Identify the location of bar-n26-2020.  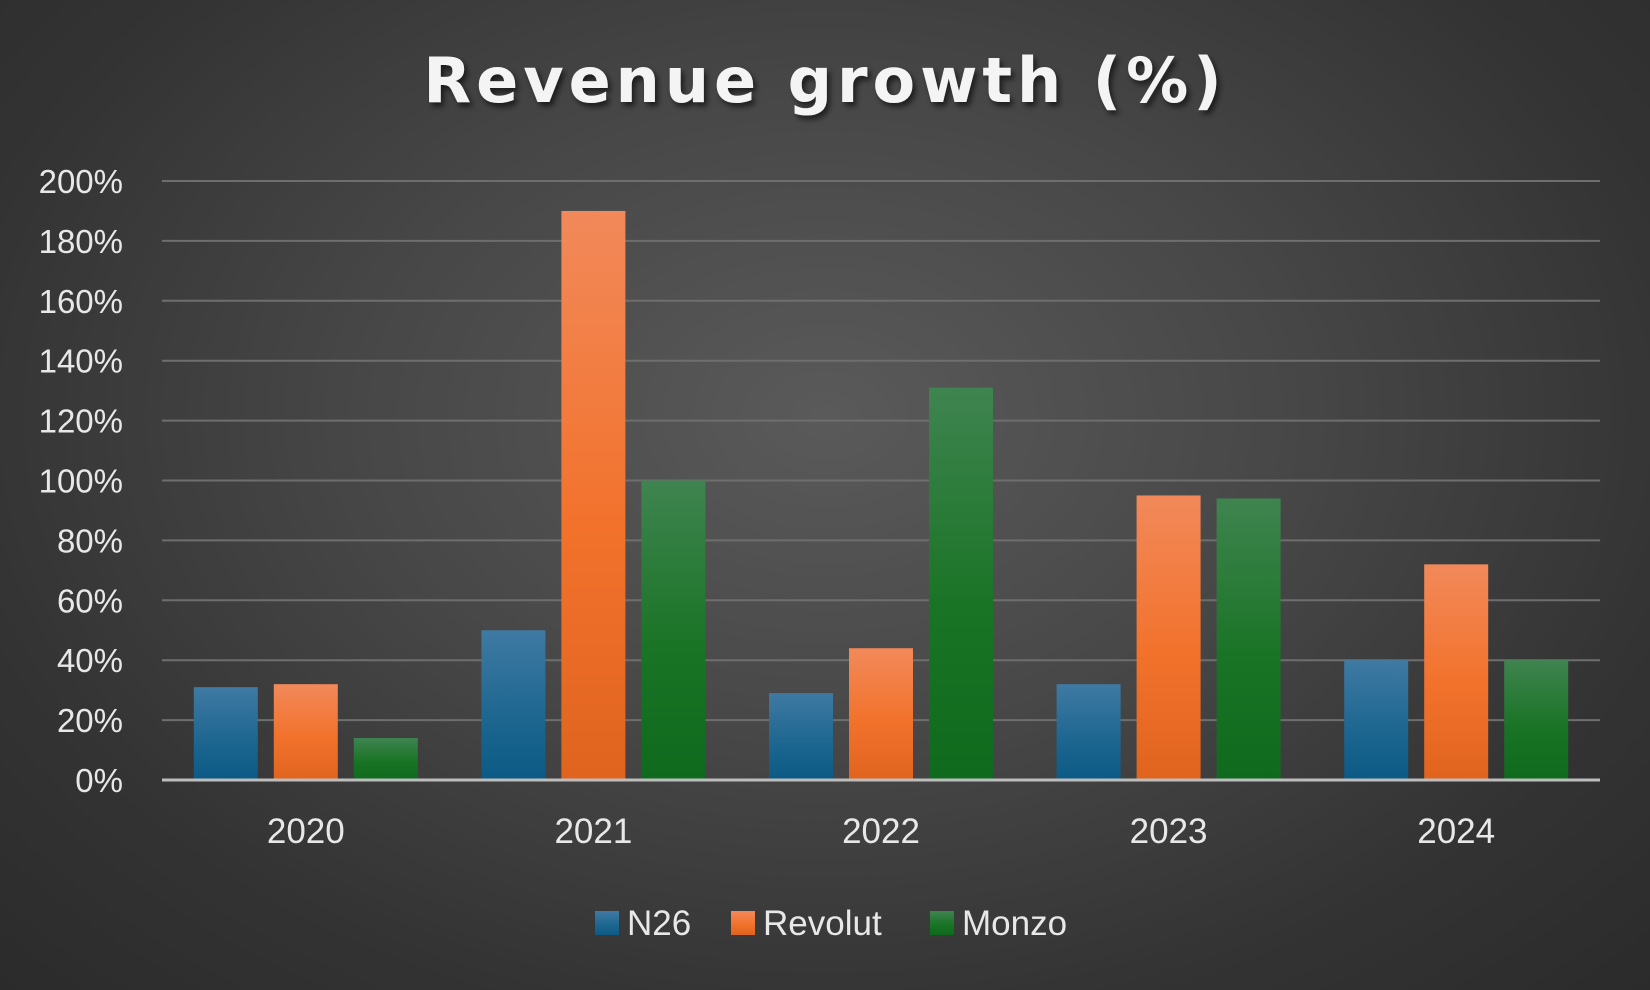
(225, 733).